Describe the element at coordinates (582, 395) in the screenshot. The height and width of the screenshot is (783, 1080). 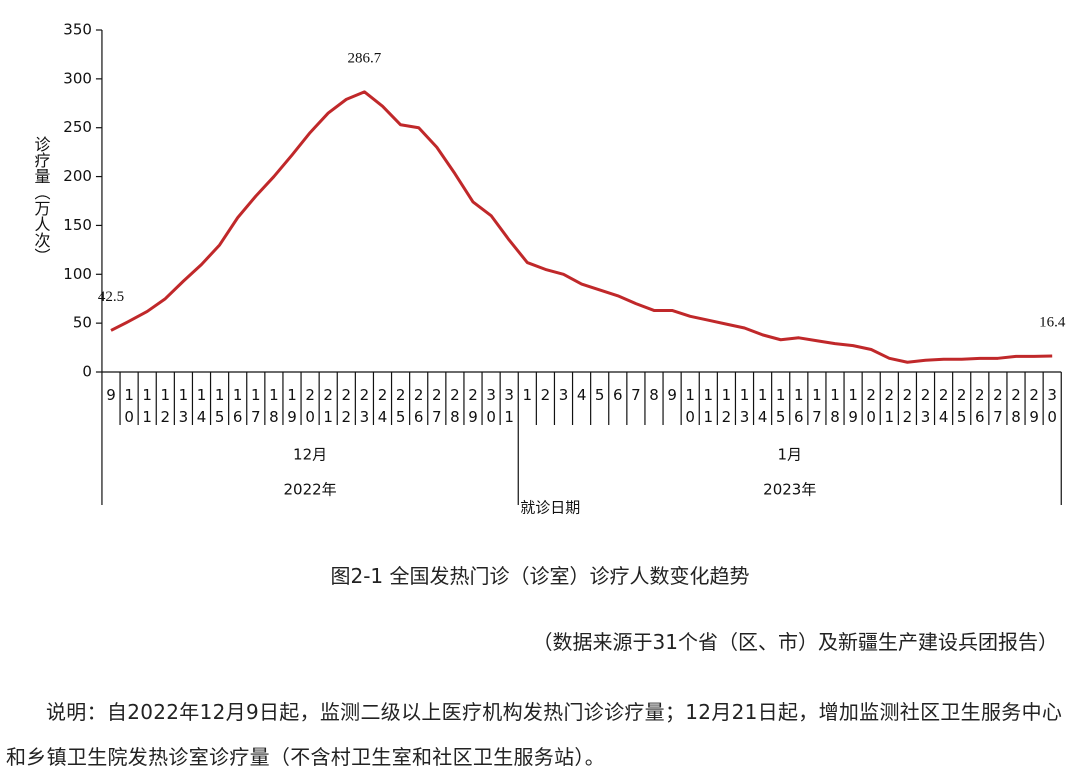
I see `x-tick-label: 4` at that location.